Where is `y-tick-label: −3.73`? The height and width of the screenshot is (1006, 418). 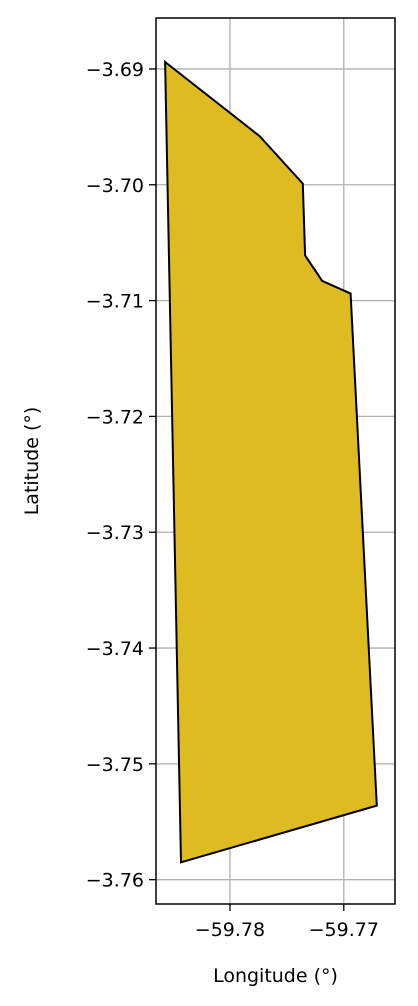 y-tick-label: −3.73 is located at coordinates (115, 533).